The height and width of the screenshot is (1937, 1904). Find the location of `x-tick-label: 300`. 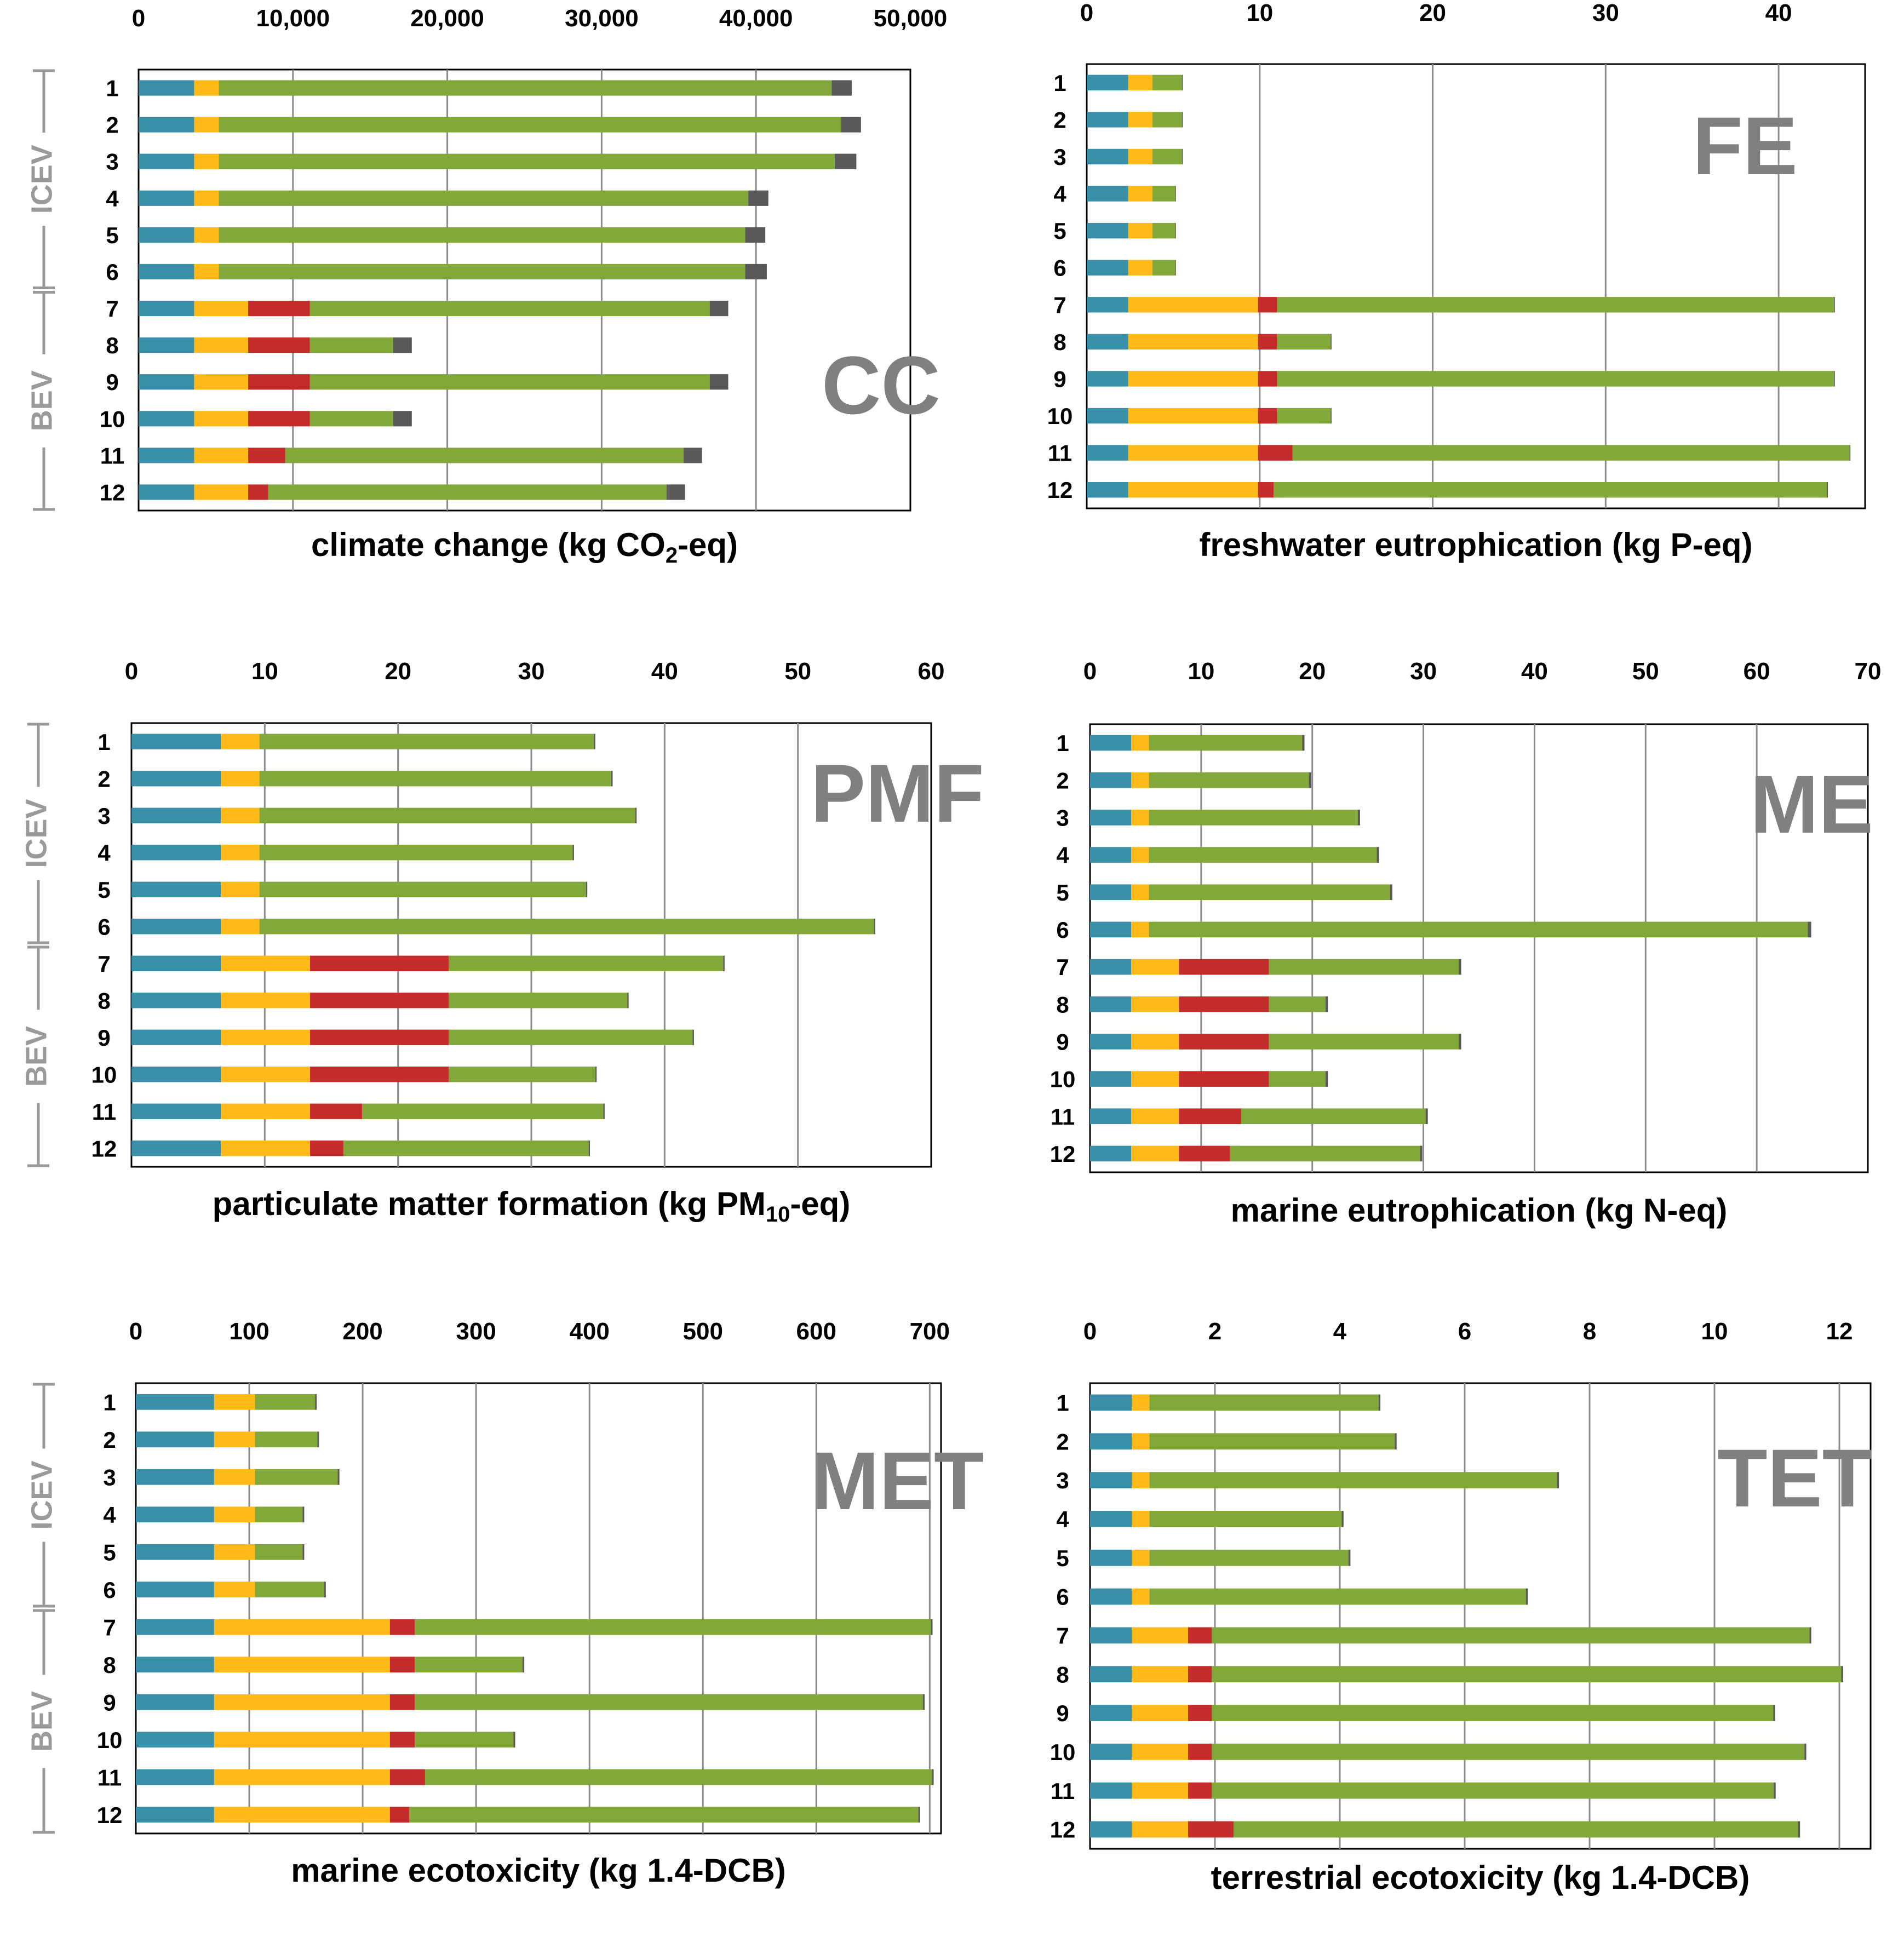

x-tick-label: 300 is located at coordinates (476, 1332).